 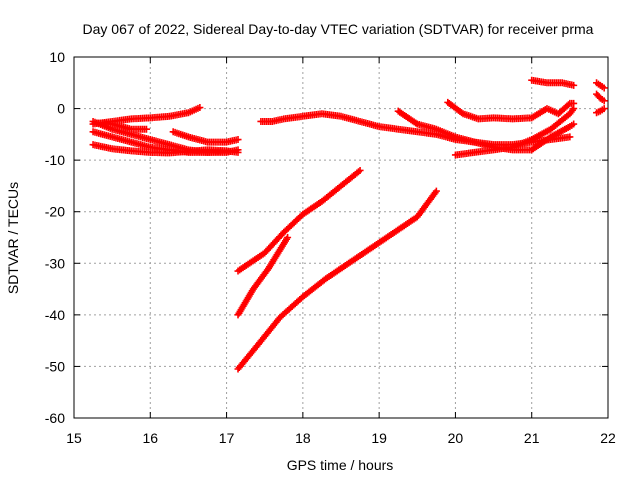 I want to click on x-tick-label: 22, so click(x=608, y=438).